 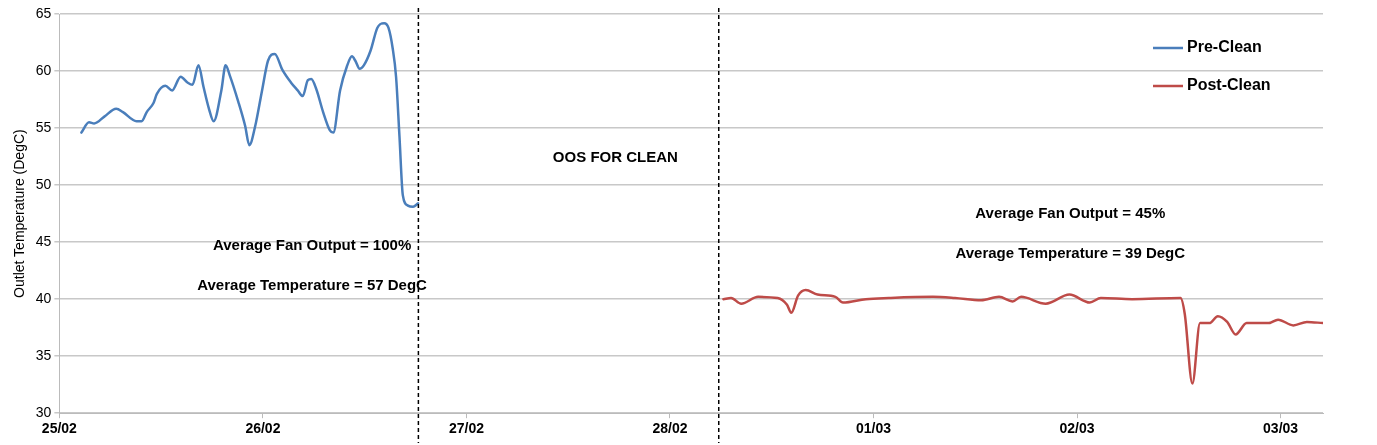 What do you see at coordinates (43, 12) in the screenshot?
I see `y-tick-label: 65` at bounding box center [43, 12].